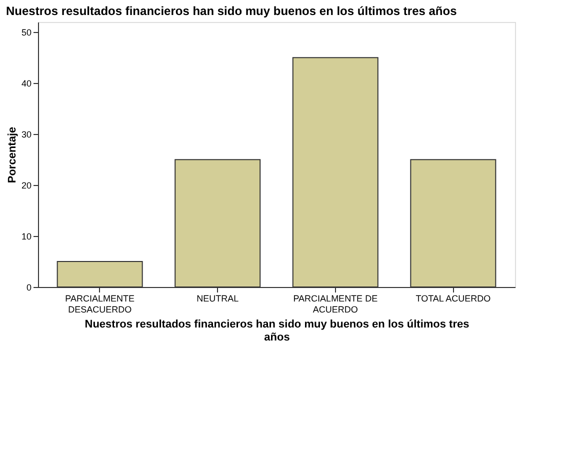 Image resolution: width=577 pixels, height=453 pixels. Describe the element at coordinates (29, 287) in the screenshot. I see `y-tick-label: 0` at that location.